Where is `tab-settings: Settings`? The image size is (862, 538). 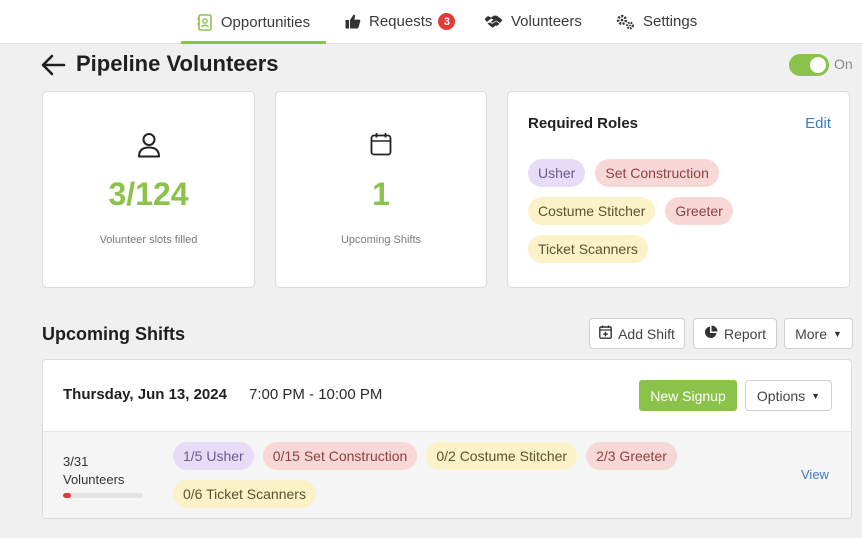 tab-settings: Settings is located at coordinates (656, 21).